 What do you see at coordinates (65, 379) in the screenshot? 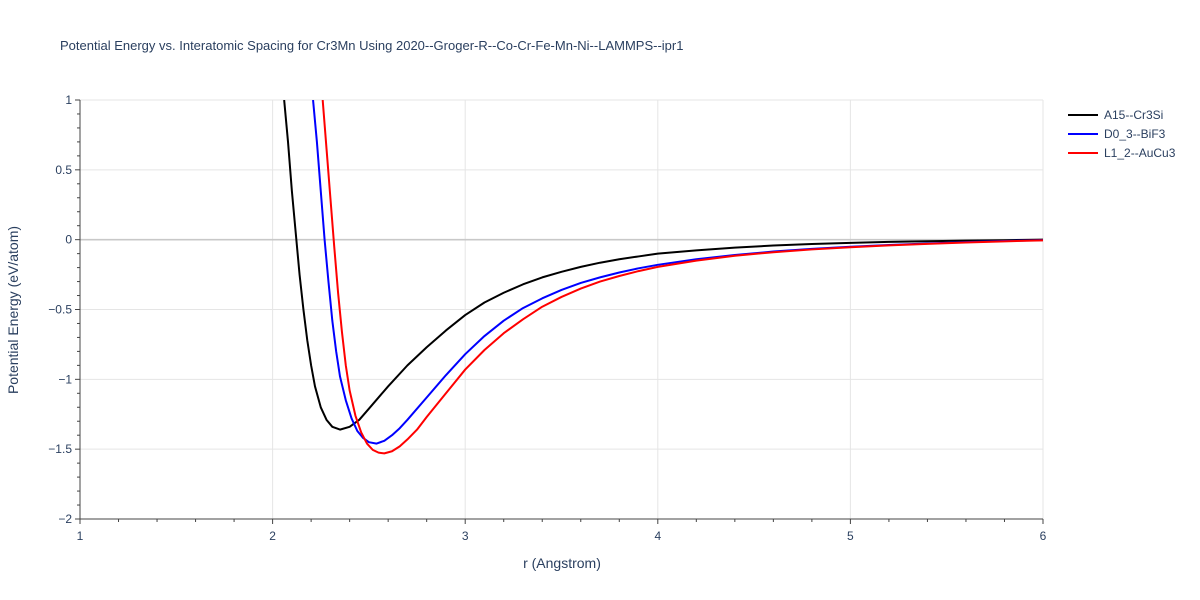
I see `y-tick-label: −1` at bounding box center [65, 379].